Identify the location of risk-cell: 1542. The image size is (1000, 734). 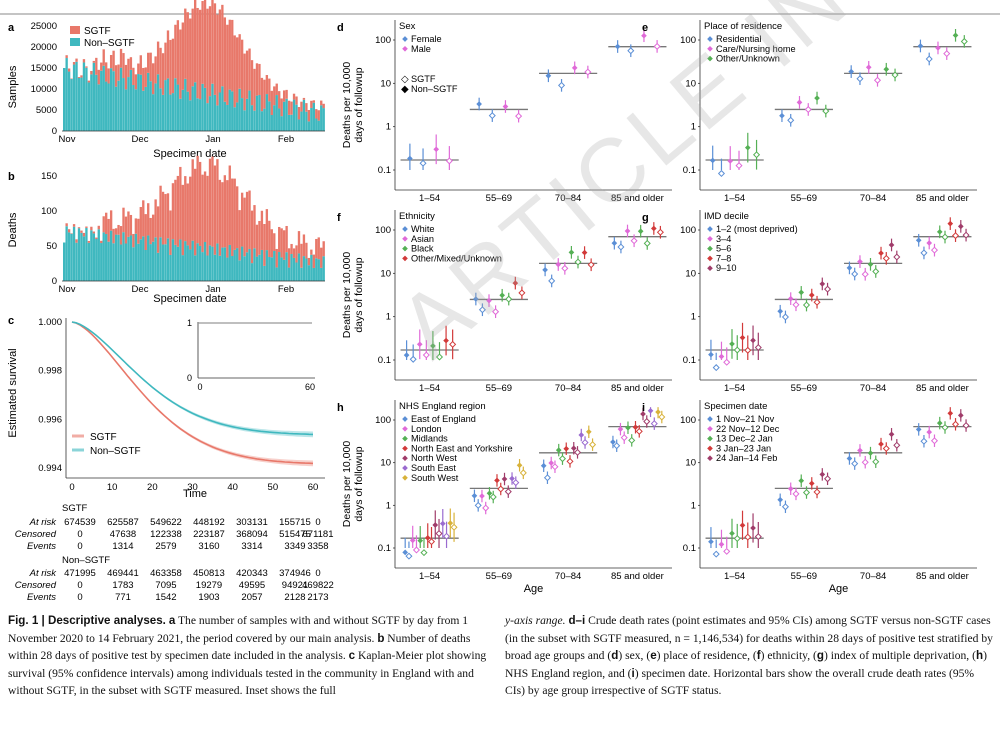
(165, 597).